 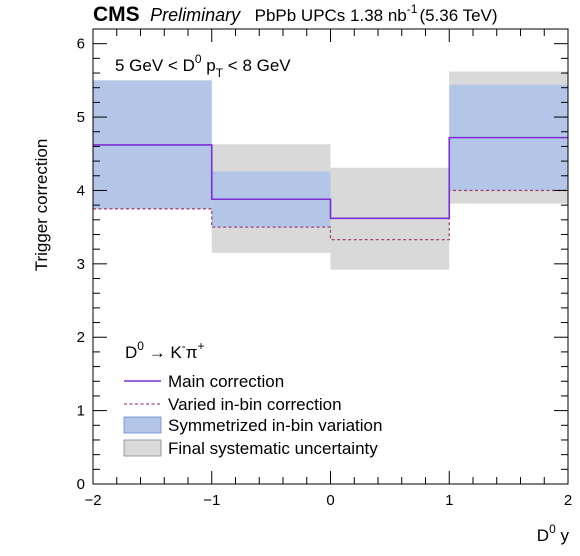 What do you see at coordinates (275, 425) in the screenshot?
I see `legend-label-symmetrized-variation: Symmetrized in-bin variation` at bounding box center [275, 425].